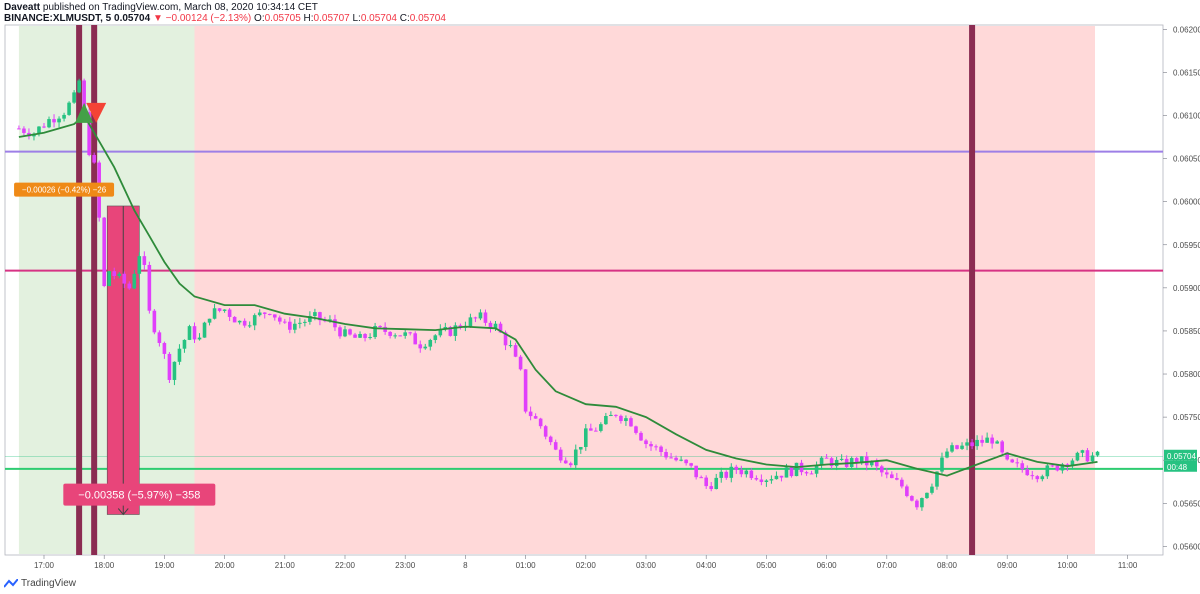  Describe the element at coordinates (96, 112) in the screenshot. I see `sell-signal-icon` at that location.